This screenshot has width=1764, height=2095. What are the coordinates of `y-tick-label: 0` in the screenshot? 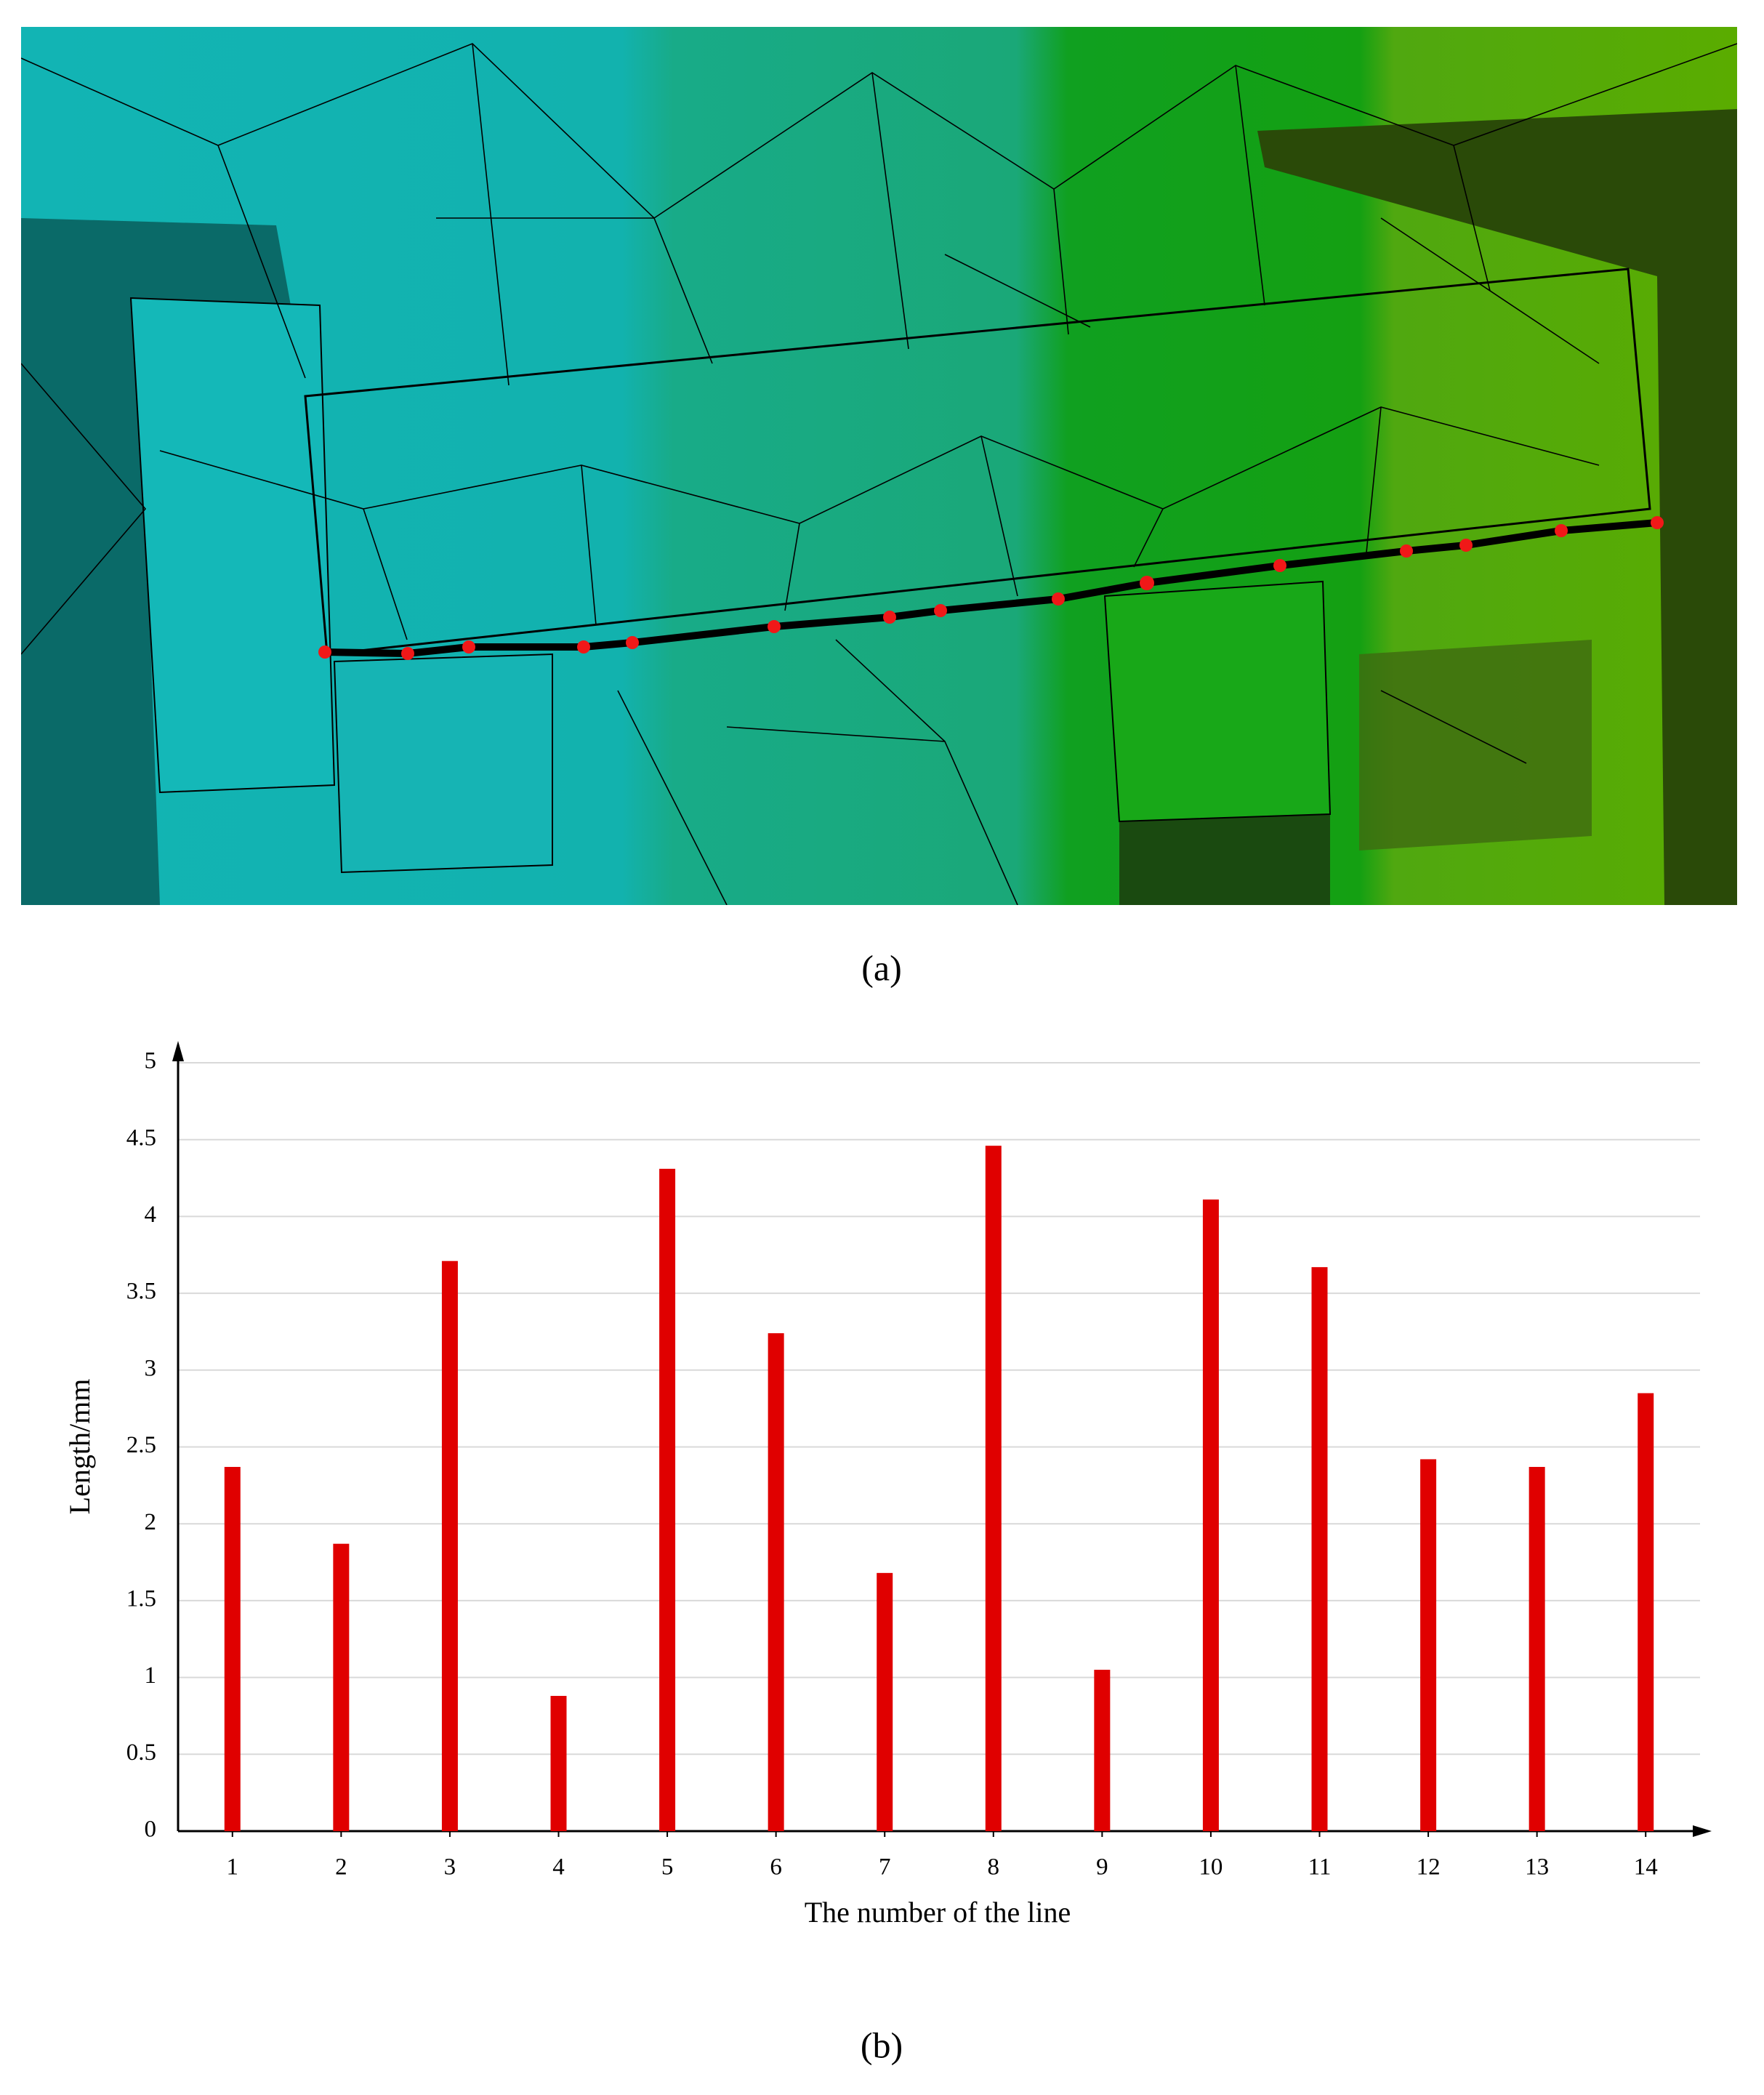 It's located at (151, 1830).